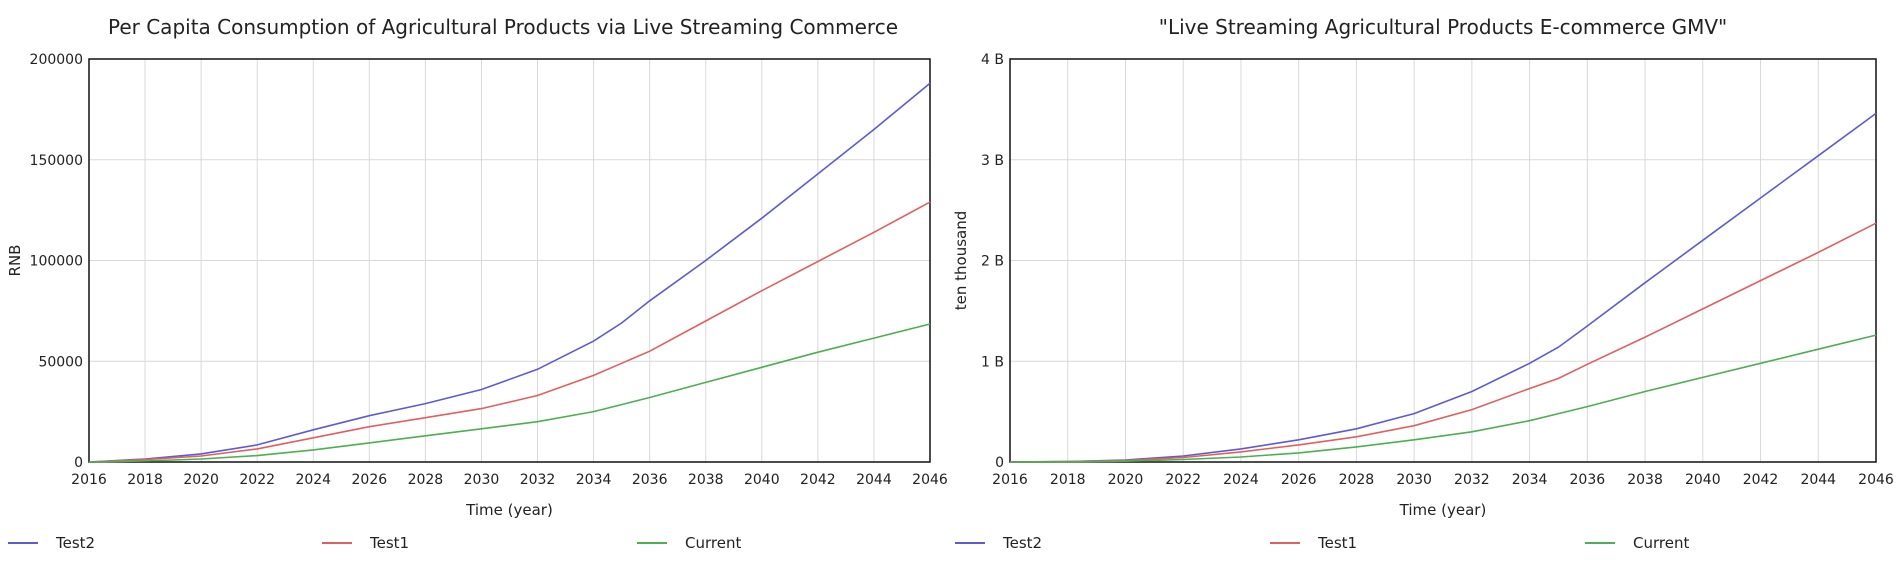 This screenshot has width=1902, height=572. I want to click on y-tick-label: 1 B, so click(992, 362).